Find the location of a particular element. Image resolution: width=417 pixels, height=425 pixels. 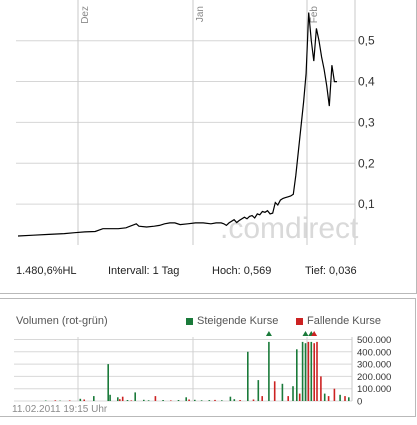

vol-y-tick-label: 500.000 is located at coordinates (374, 340).